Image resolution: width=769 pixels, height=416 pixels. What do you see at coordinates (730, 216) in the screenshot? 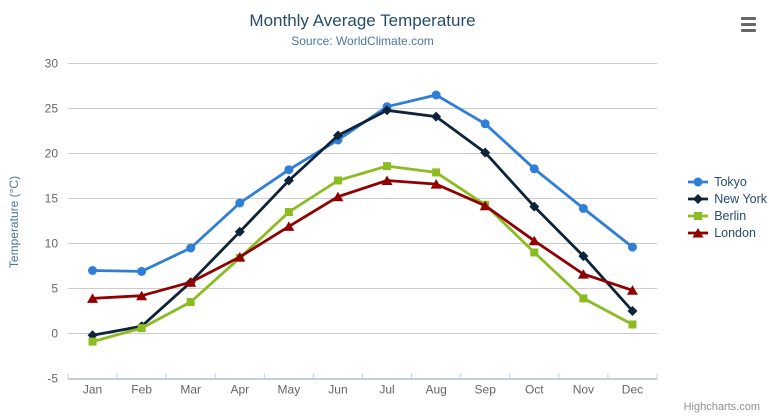
I see `legend-label: Berlin` at bounding box center [730, 216].